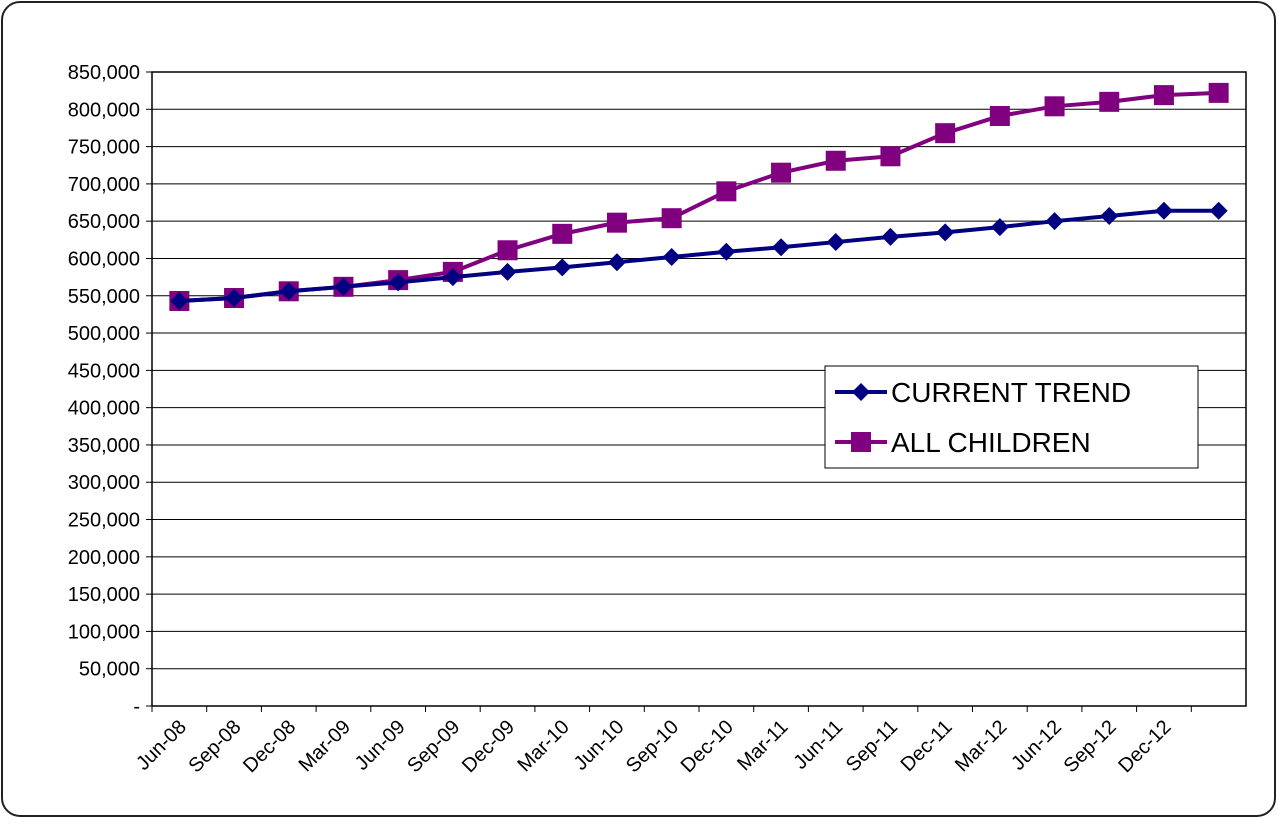 This screenshot has width=1279, height=825. What do you see at coordinates (104, 483) in the screenshot?
I see `y-tick-label: 300,000` at bounding box center [104, 483].